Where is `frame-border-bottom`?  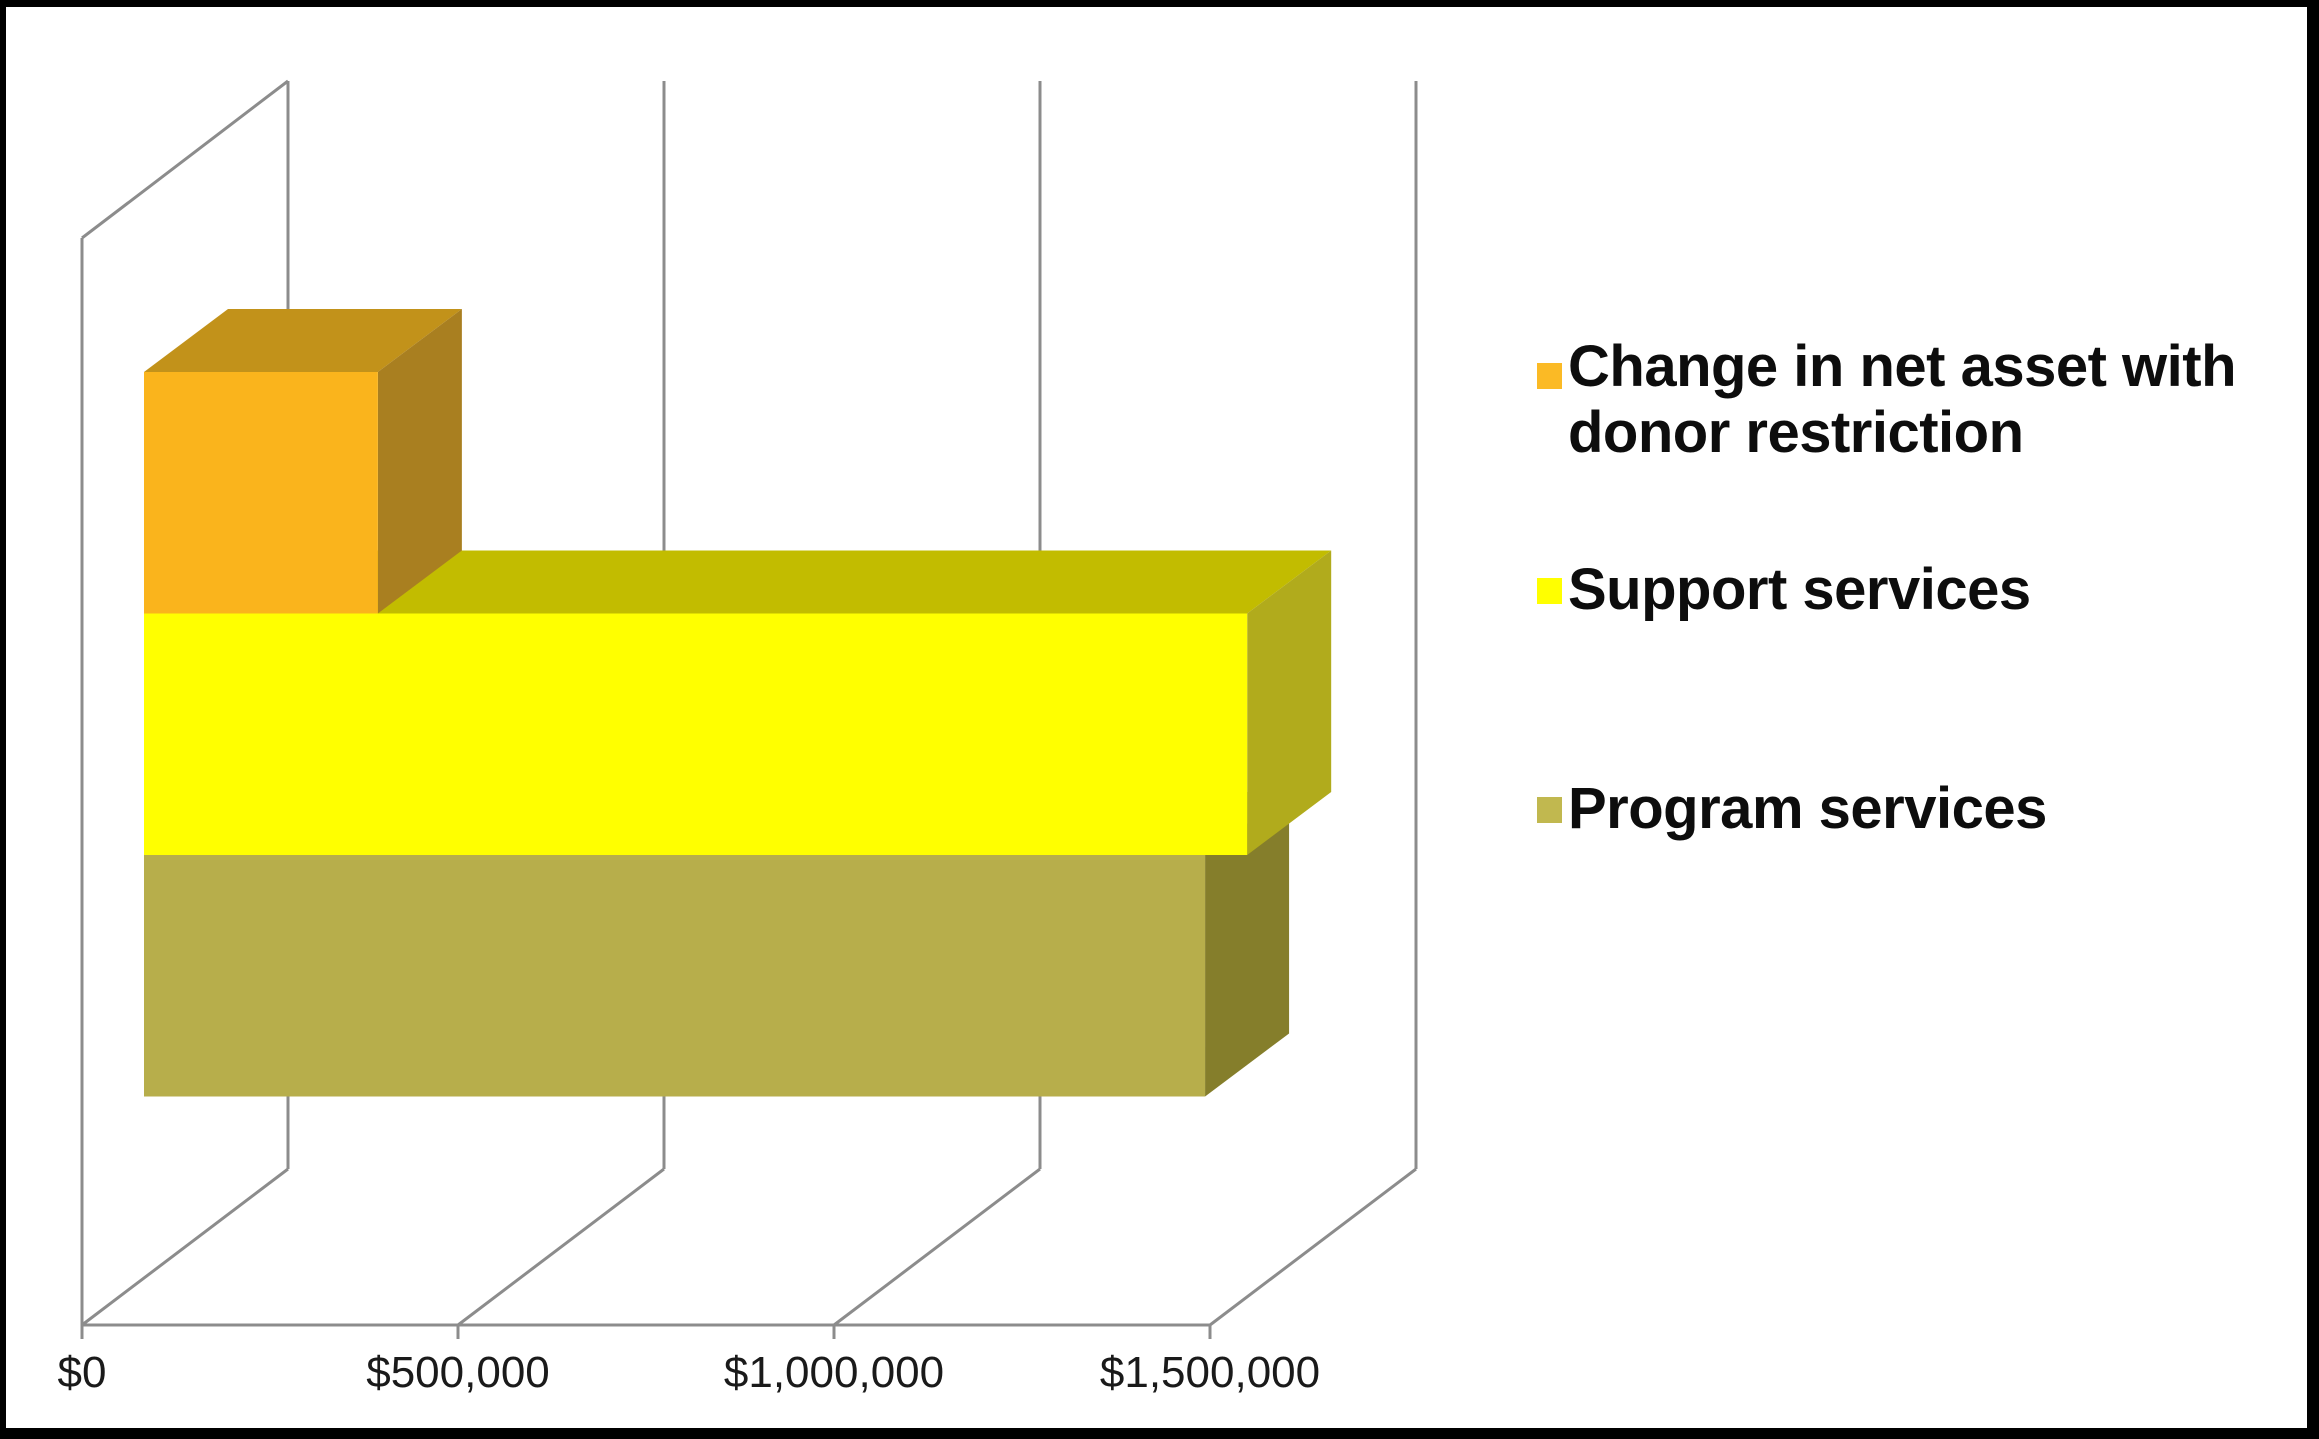
frame-border-bottom is located at coordinates (1159, 1433).